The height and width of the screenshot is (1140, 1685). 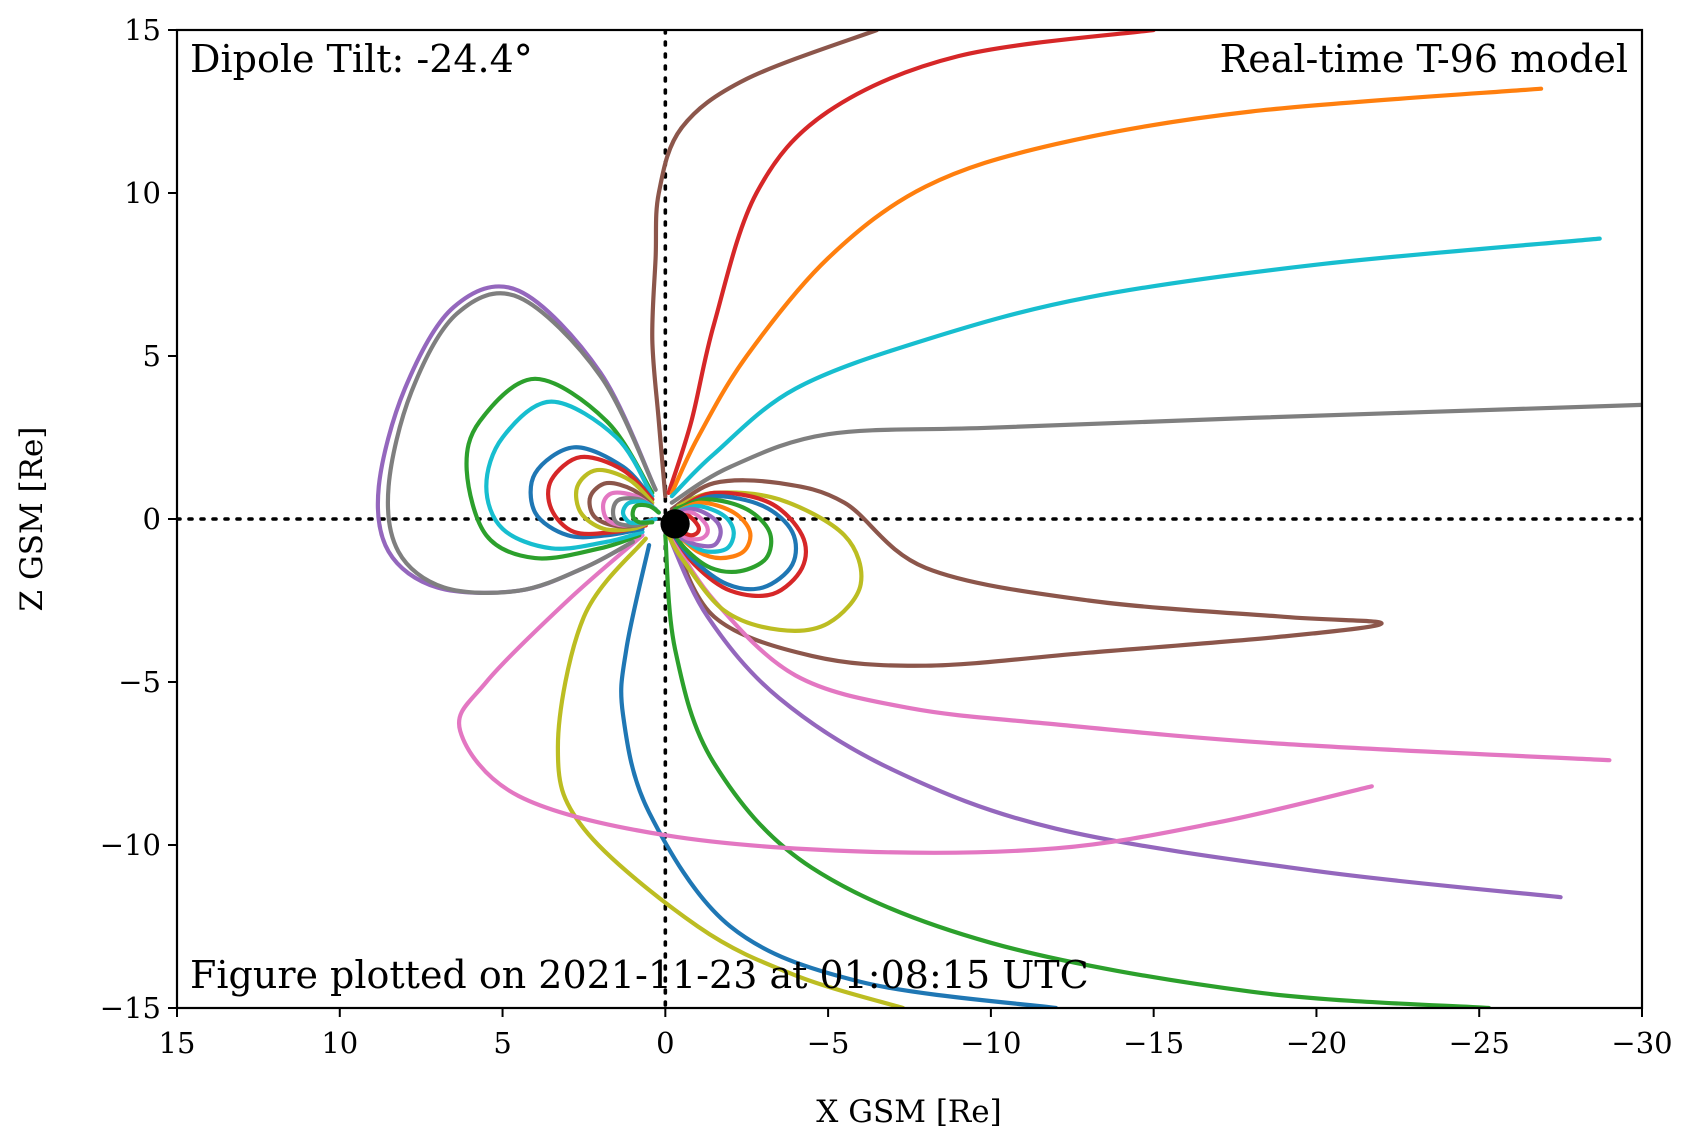 I want to click on annotation-dipole-tilt: Dipole Tilt: -24.4°, so click(x=361, y=59).